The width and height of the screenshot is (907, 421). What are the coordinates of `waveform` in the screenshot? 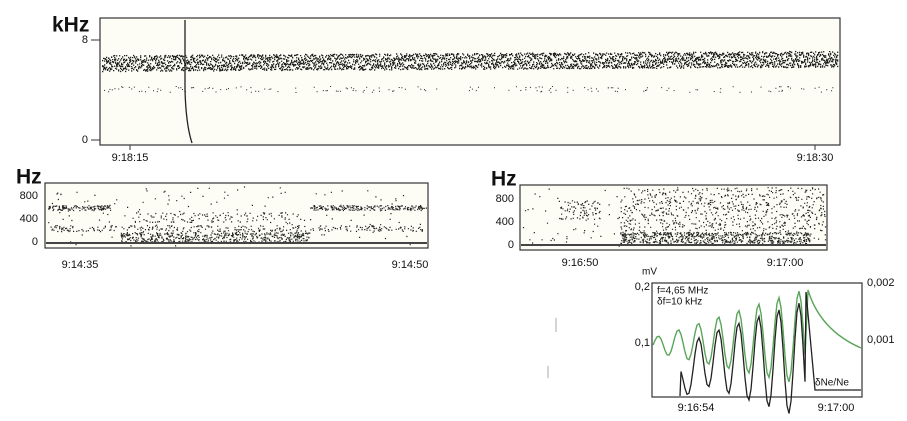 It's located at (757, 351).